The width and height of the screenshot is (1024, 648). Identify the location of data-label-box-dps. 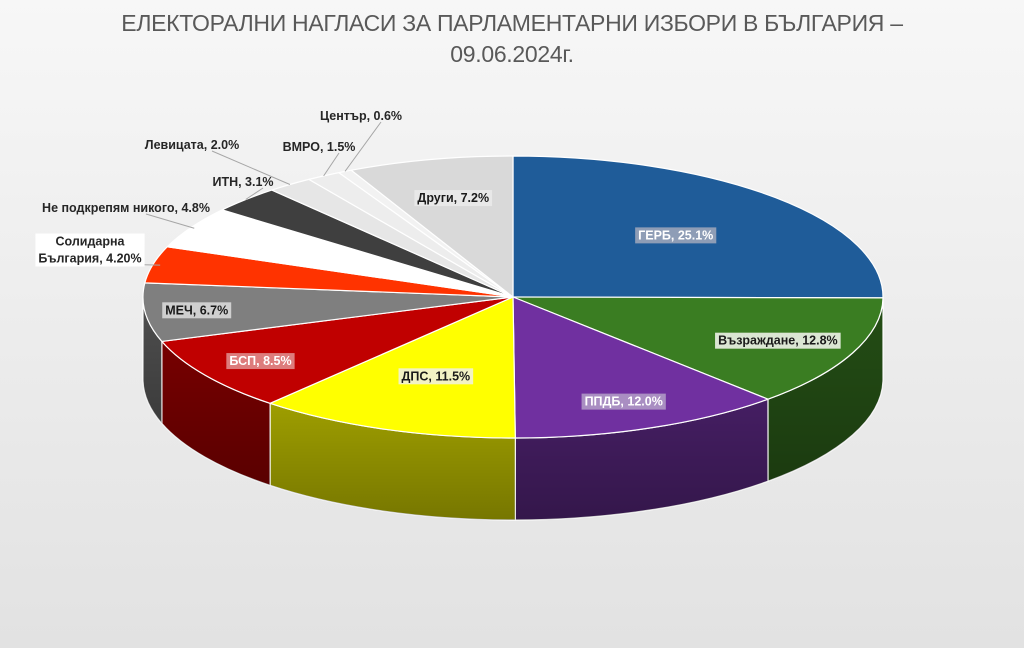
(436, 376).